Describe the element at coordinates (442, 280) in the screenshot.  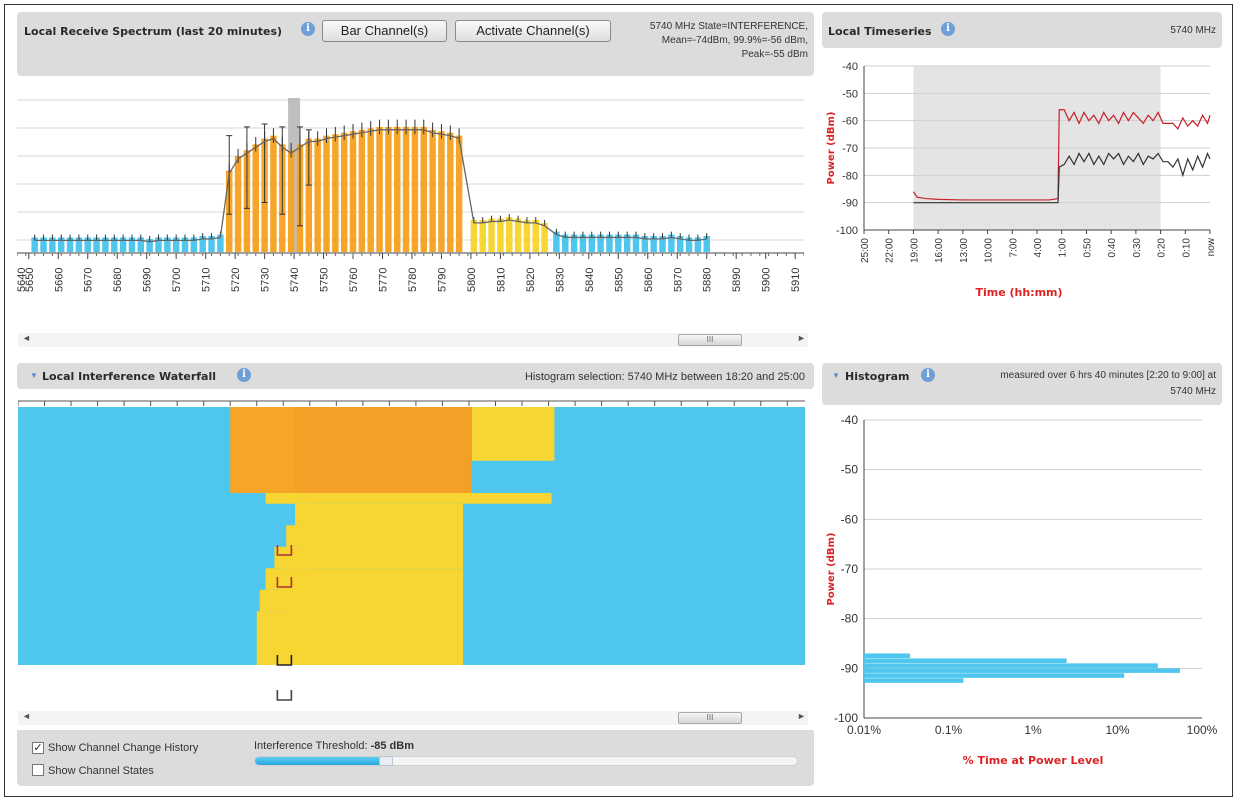
I see `spectrum-tick-label: 5790` at that location.